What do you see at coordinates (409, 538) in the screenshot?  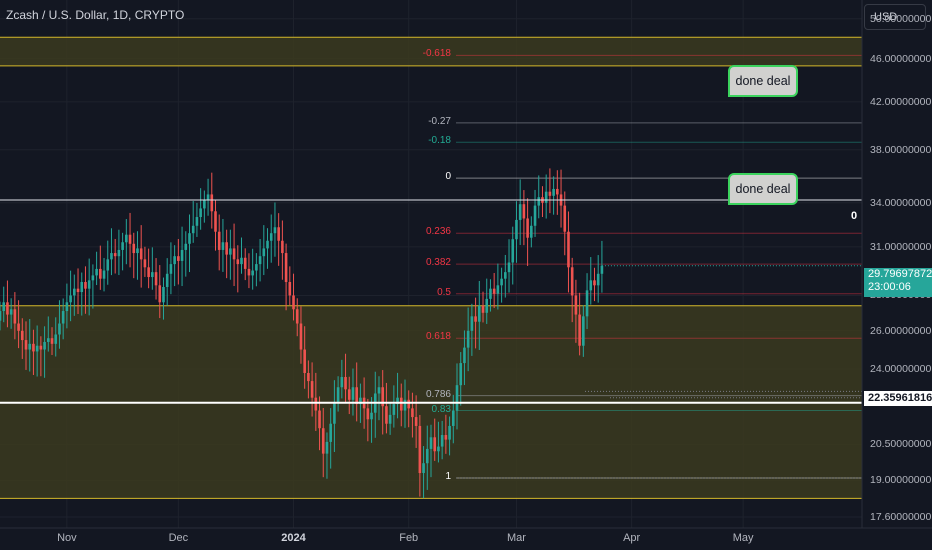 I see `time-tick: Feb` at bounding box center [409, 538].